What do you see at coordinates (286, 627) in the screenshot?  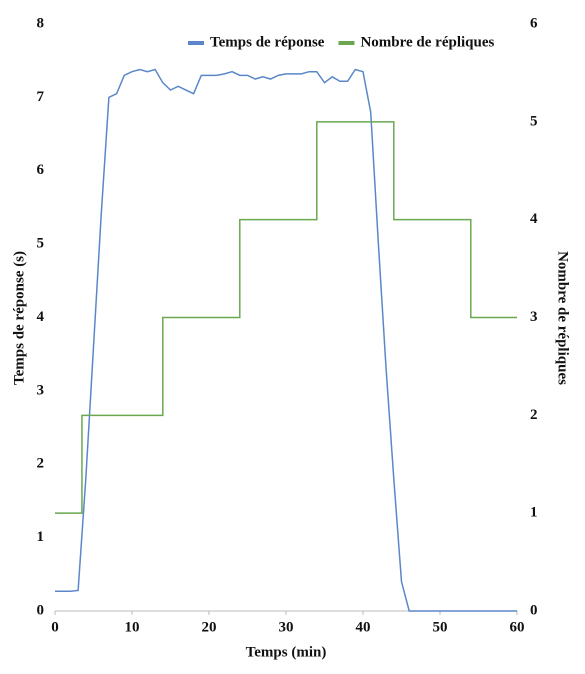 I see `x-tick-label: 30` at bounding box center [286, 627].